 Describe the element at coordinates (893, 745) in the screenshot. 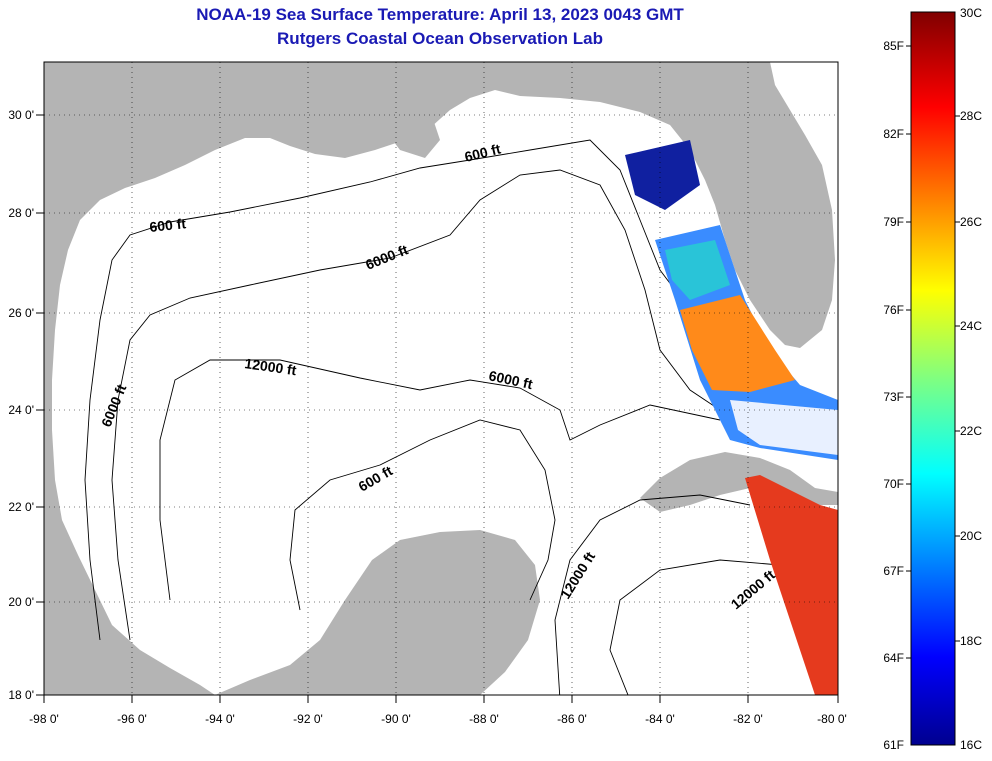

I see `fahrenheit-label: 61F` at that location.